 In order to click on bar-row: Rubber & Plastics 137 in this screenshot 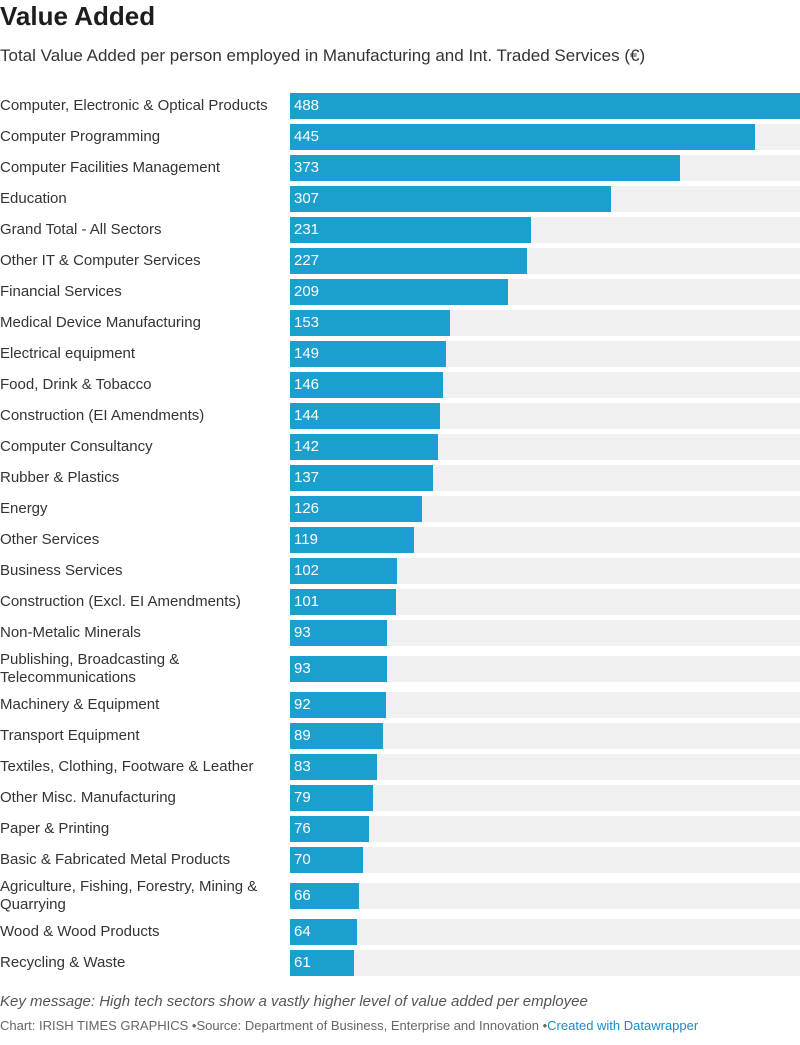, I will do `click(400, 478)`.